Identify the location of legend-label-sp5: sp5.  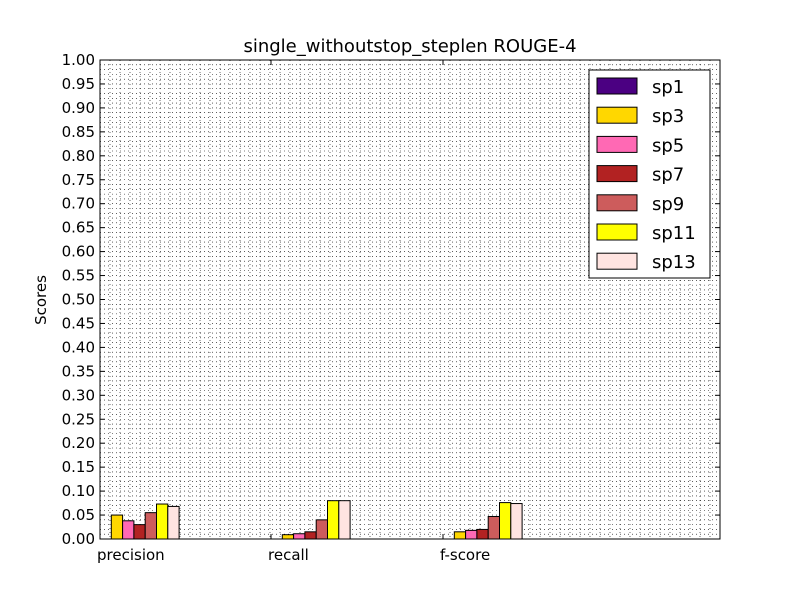
(668, 145).